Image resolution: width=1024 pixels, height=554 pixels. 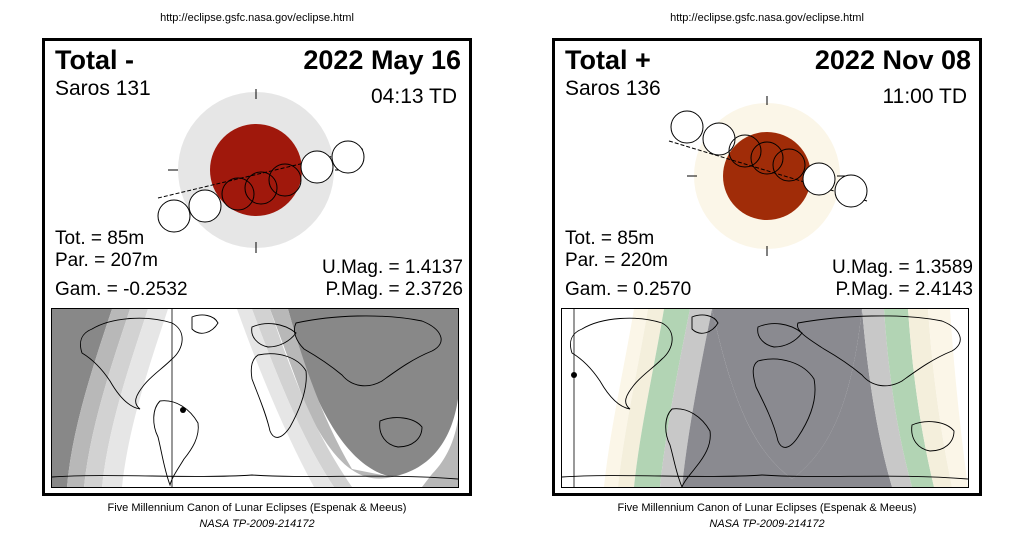 What do you see at coordinates (121, 289) in the screenshot?
I see `gamma-value: Gam. = -0.2532` at bounding box center [121, 289].